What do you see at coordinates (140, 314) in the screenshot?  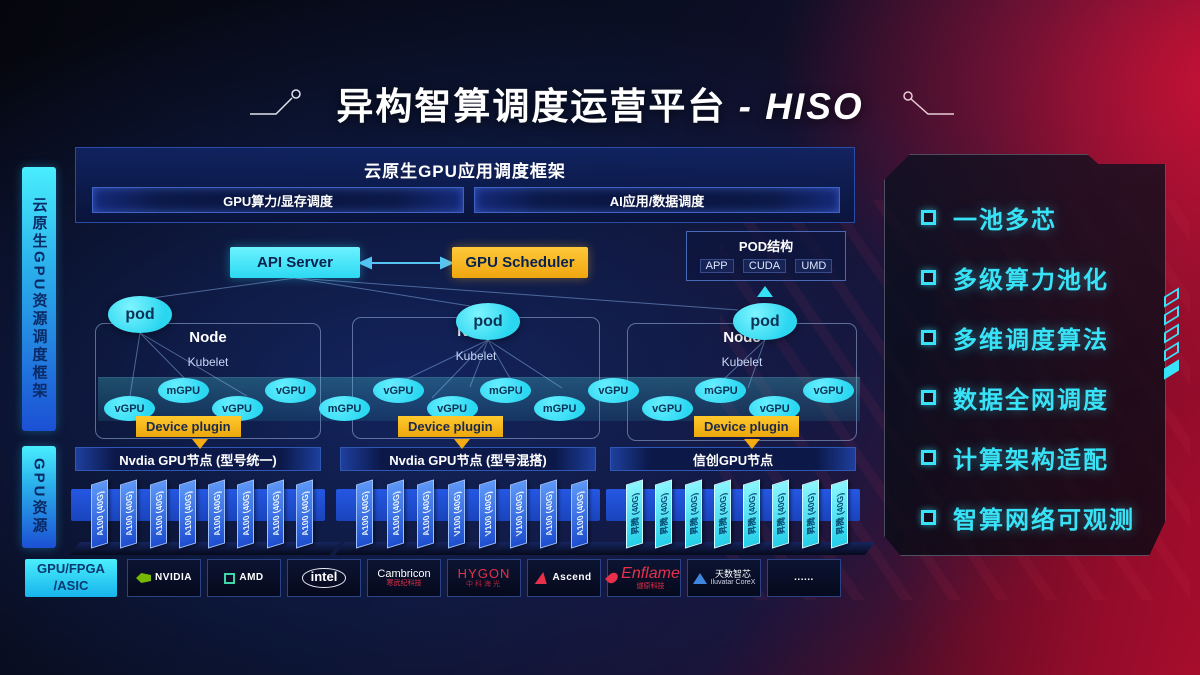 I see `pod-ellipse-1: pod` at bounding box center [140, 314].